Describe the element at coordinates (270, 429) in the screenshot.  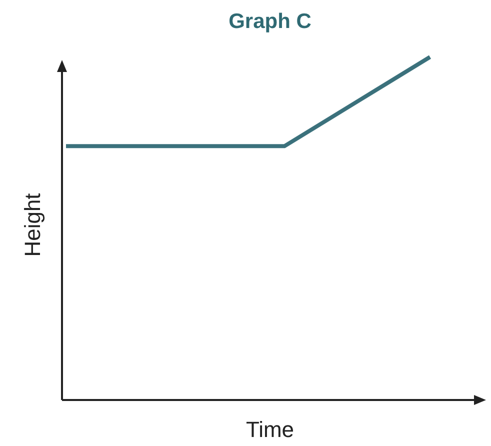
I see `x-axis-title: Time` at that location.